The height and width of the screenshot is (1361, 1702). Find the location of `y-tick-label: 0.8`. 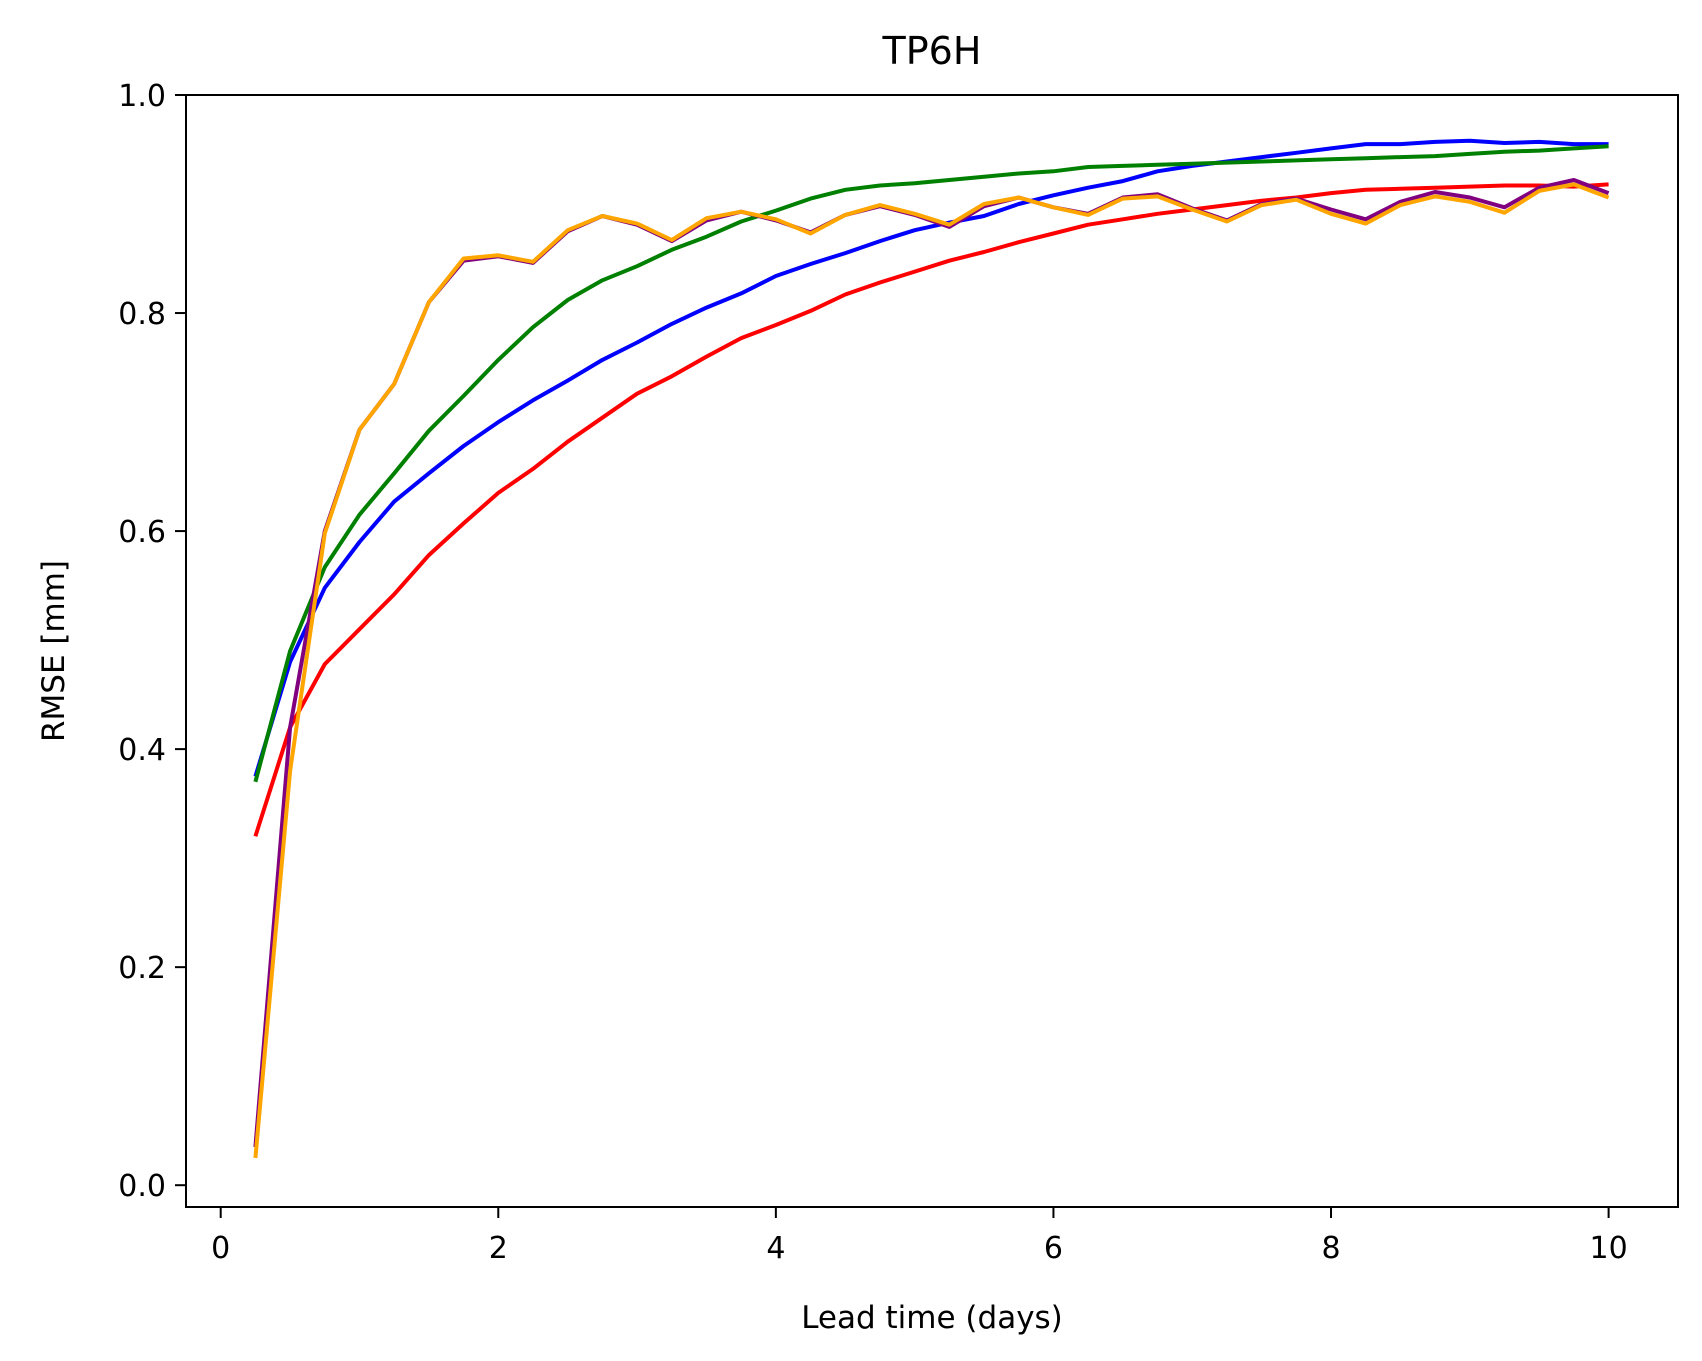

y-tick-label: 0.8 is located at coordinates (142, 314).